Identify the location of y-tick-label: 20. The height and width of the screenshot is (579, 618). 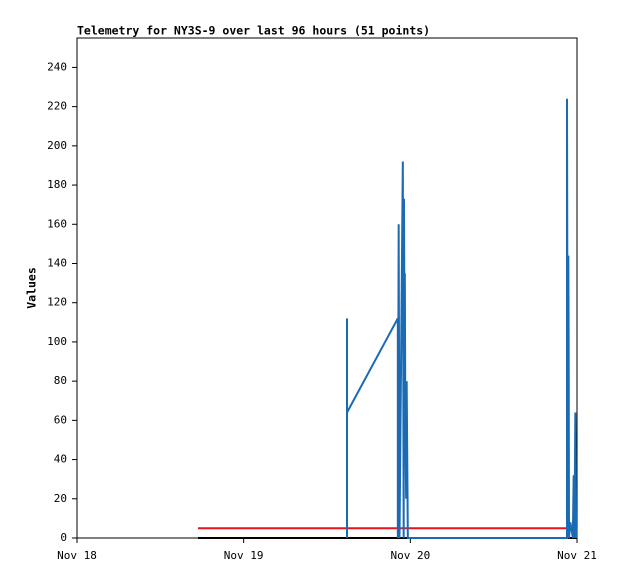
(60, 498).